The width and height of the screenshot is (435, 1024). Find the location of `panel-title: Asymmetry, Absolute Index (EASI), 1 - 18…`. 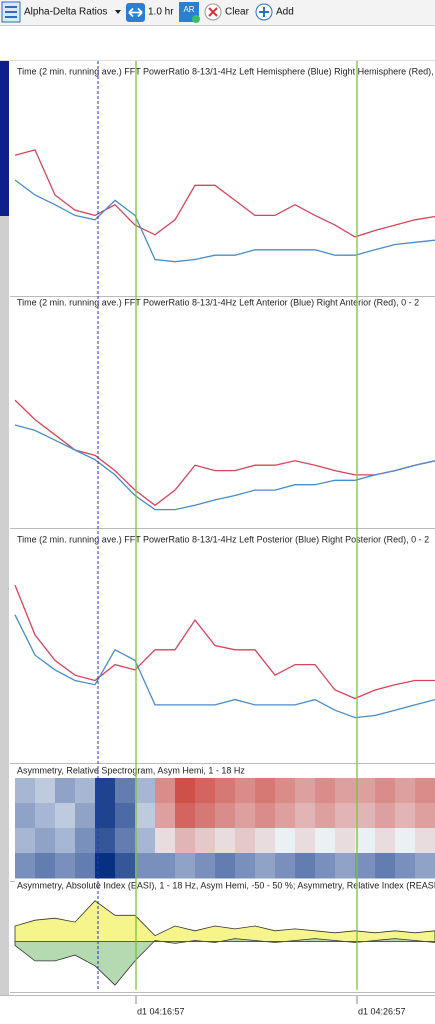

panel-title: Asymmetry, Absolute Index (EASI), 1 - 18… is located at coordinates (226, 885).